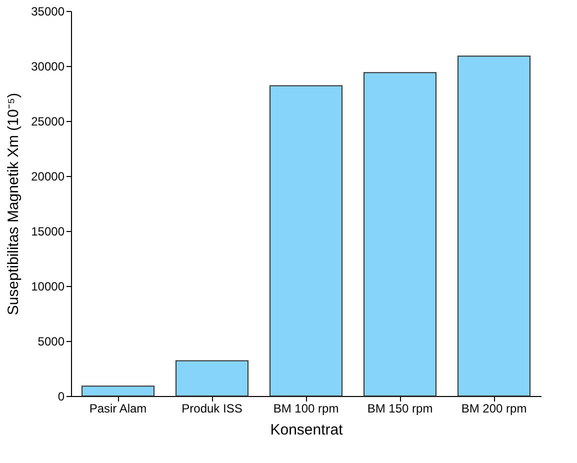 This screenshot has width=577, height=463. What do you see at coordinates (61, 397) in the screenshot?
I see `y-tick-label: 0` at bounding box center [61, 397].